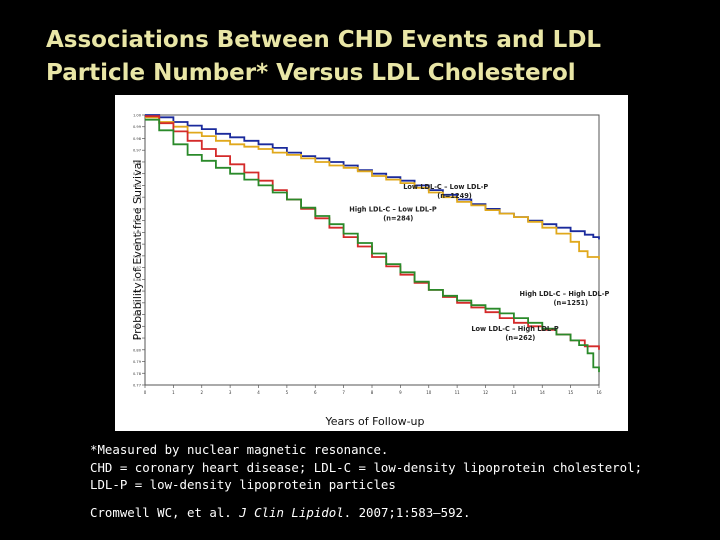 Image resolution: width=720 pixels, height=540 pixels. Describe the element at coordinates (137, 250) in the screenshot. I see `y-axis-label: Probability of Event-free Survival` at that location.